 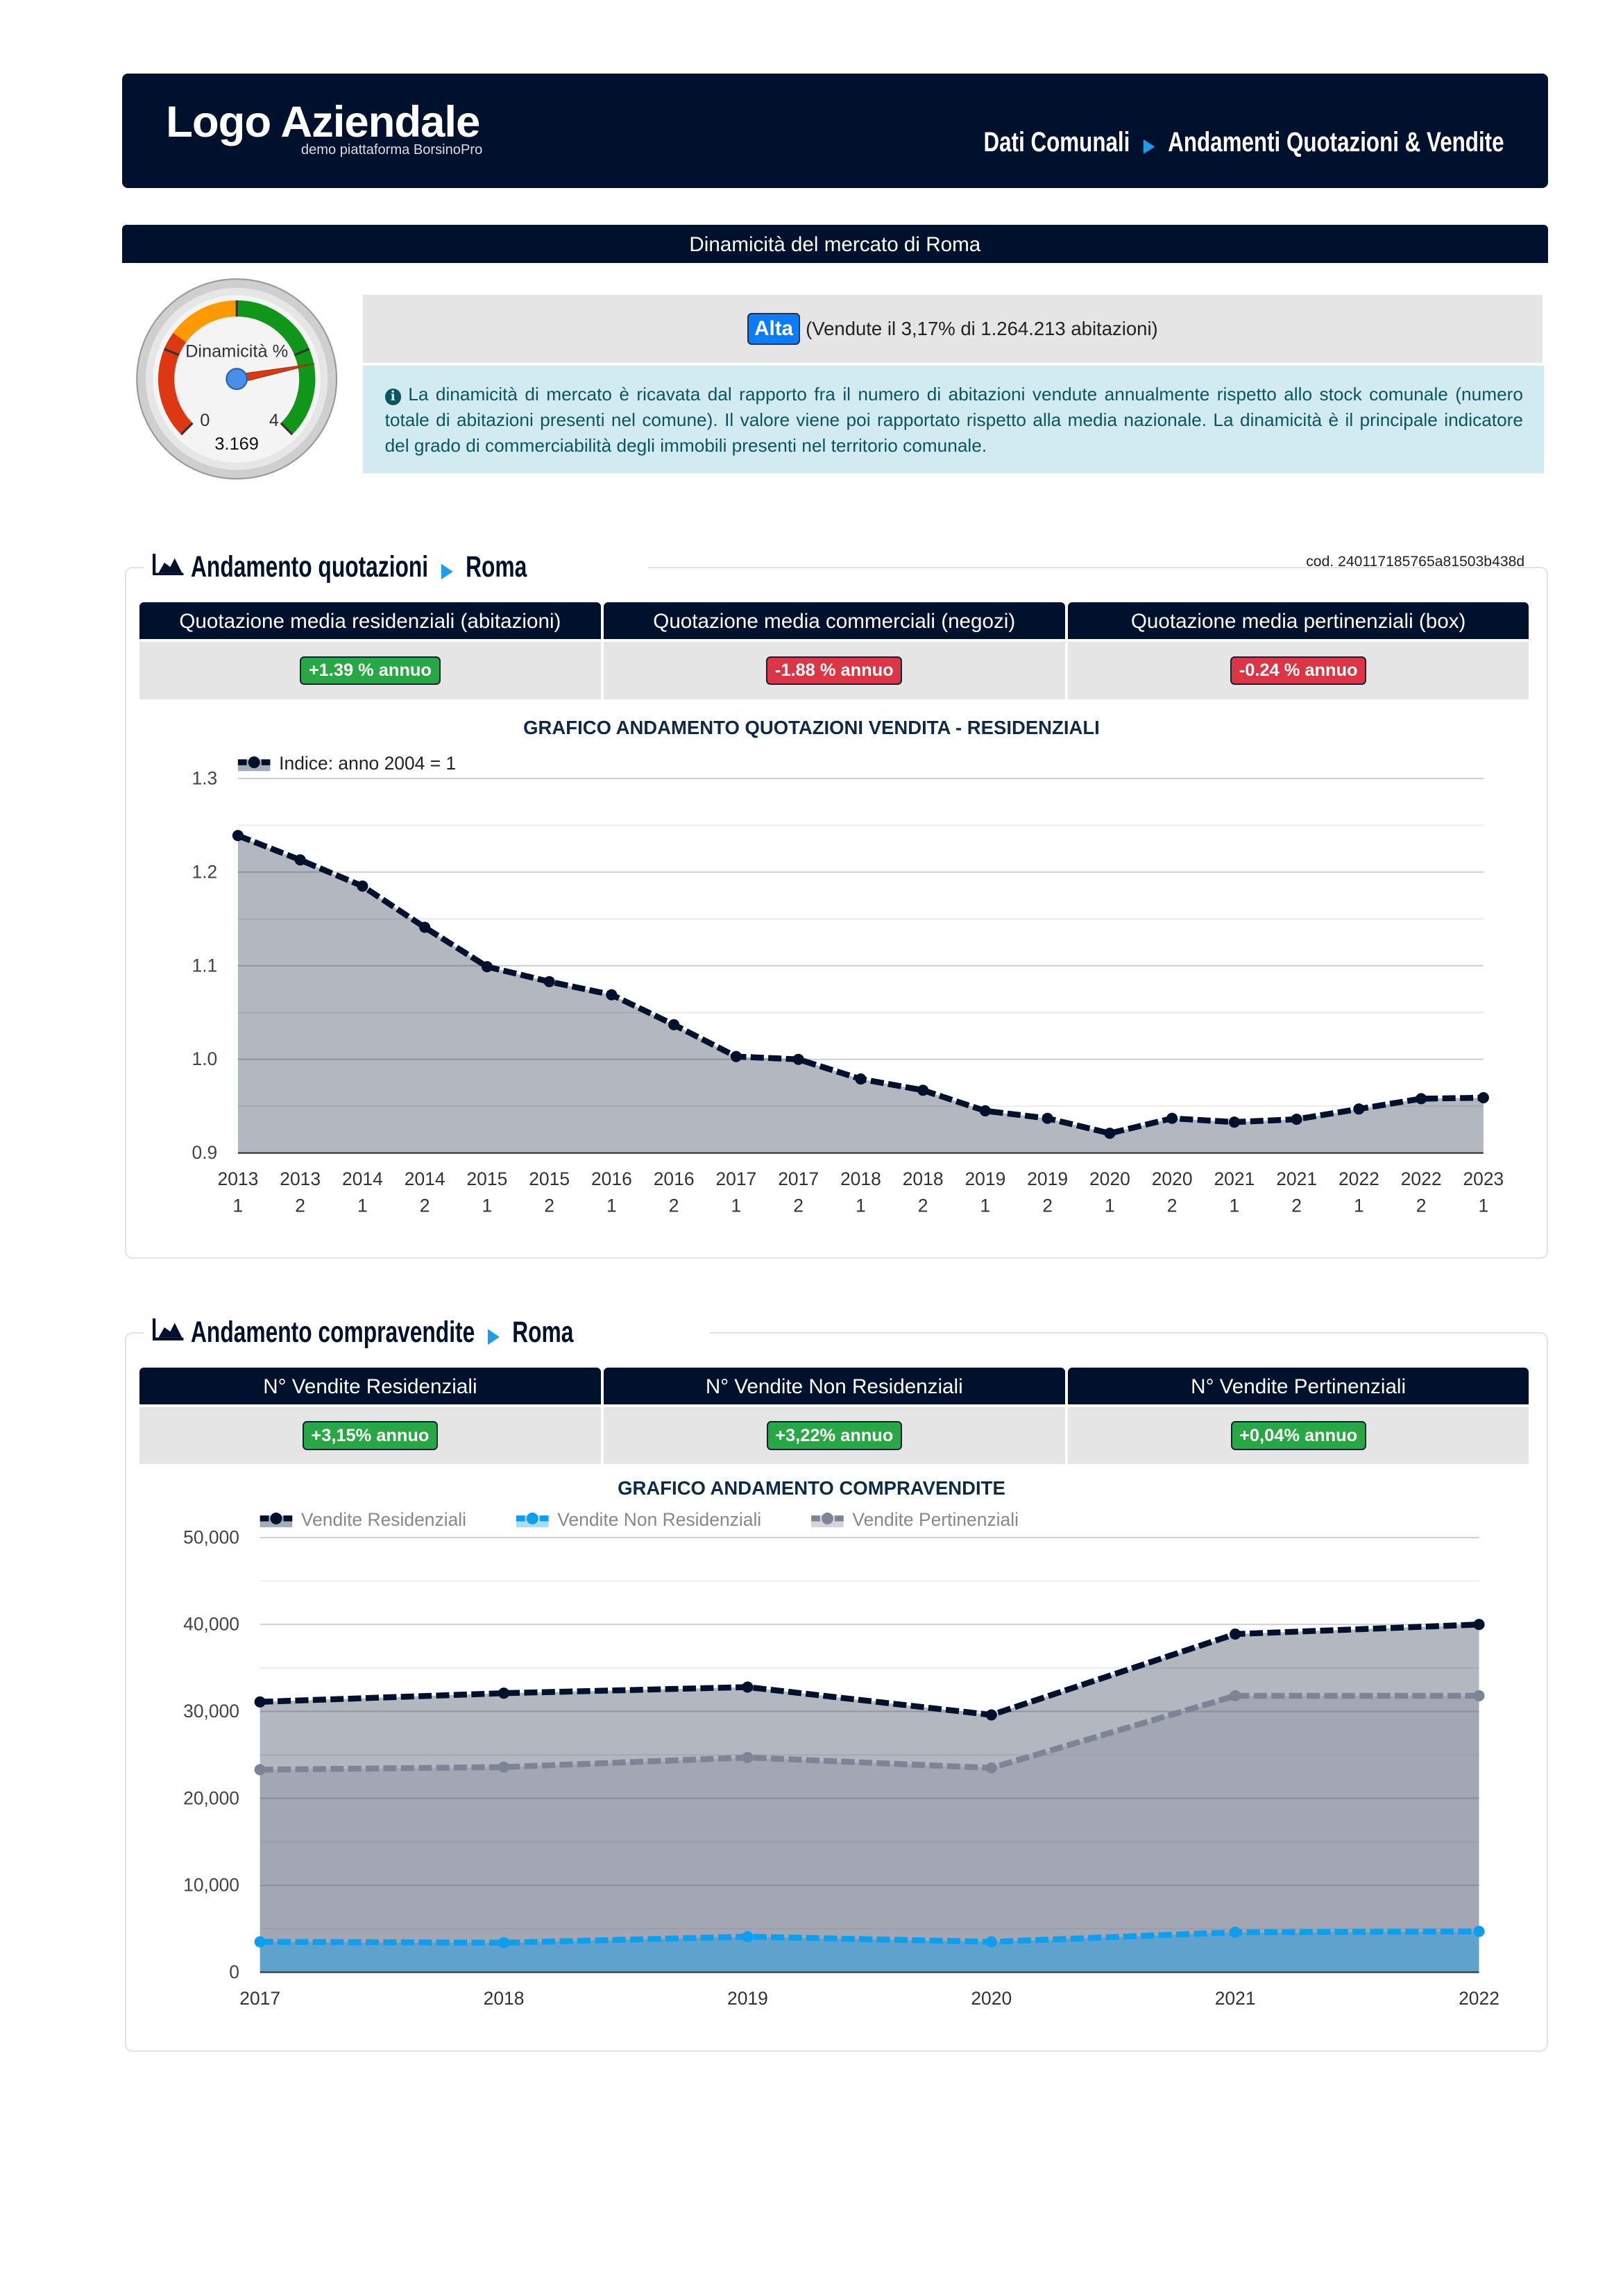 What do you see at coordinates (300, 1178) in the screenshot?
I see `x-tick-label: 2013` at bounding box center [300, 1178].